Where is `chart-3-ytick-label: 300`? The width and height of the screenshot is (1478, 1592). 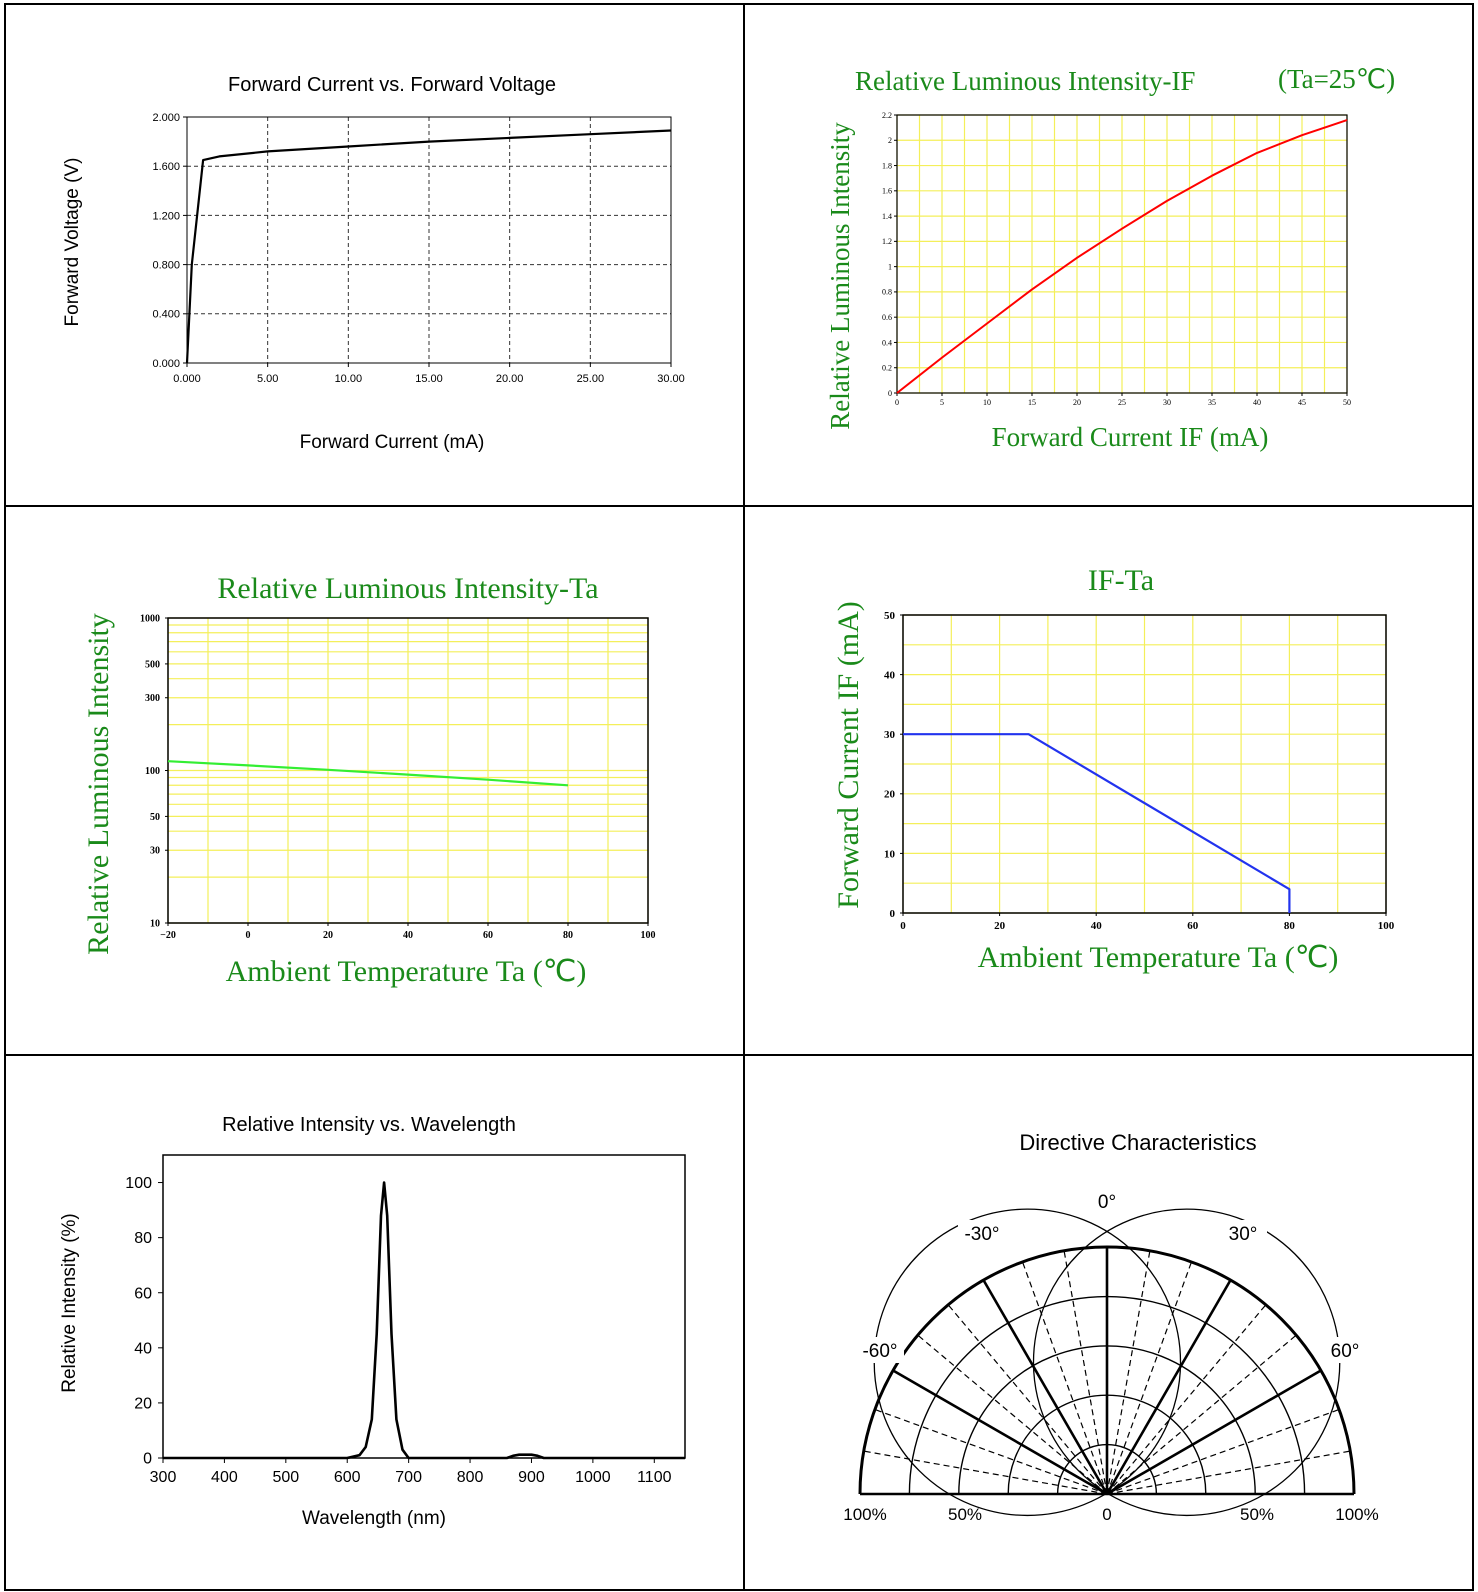 chart-3-ytick-label: 300 is located at coordinates (152, 698).